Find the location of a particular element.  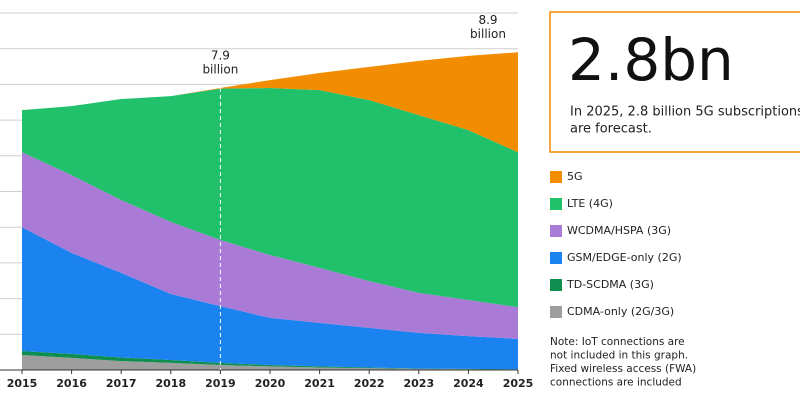

legend-label: CDMA-only (2G/3G) is located at coordinates (620, 311).